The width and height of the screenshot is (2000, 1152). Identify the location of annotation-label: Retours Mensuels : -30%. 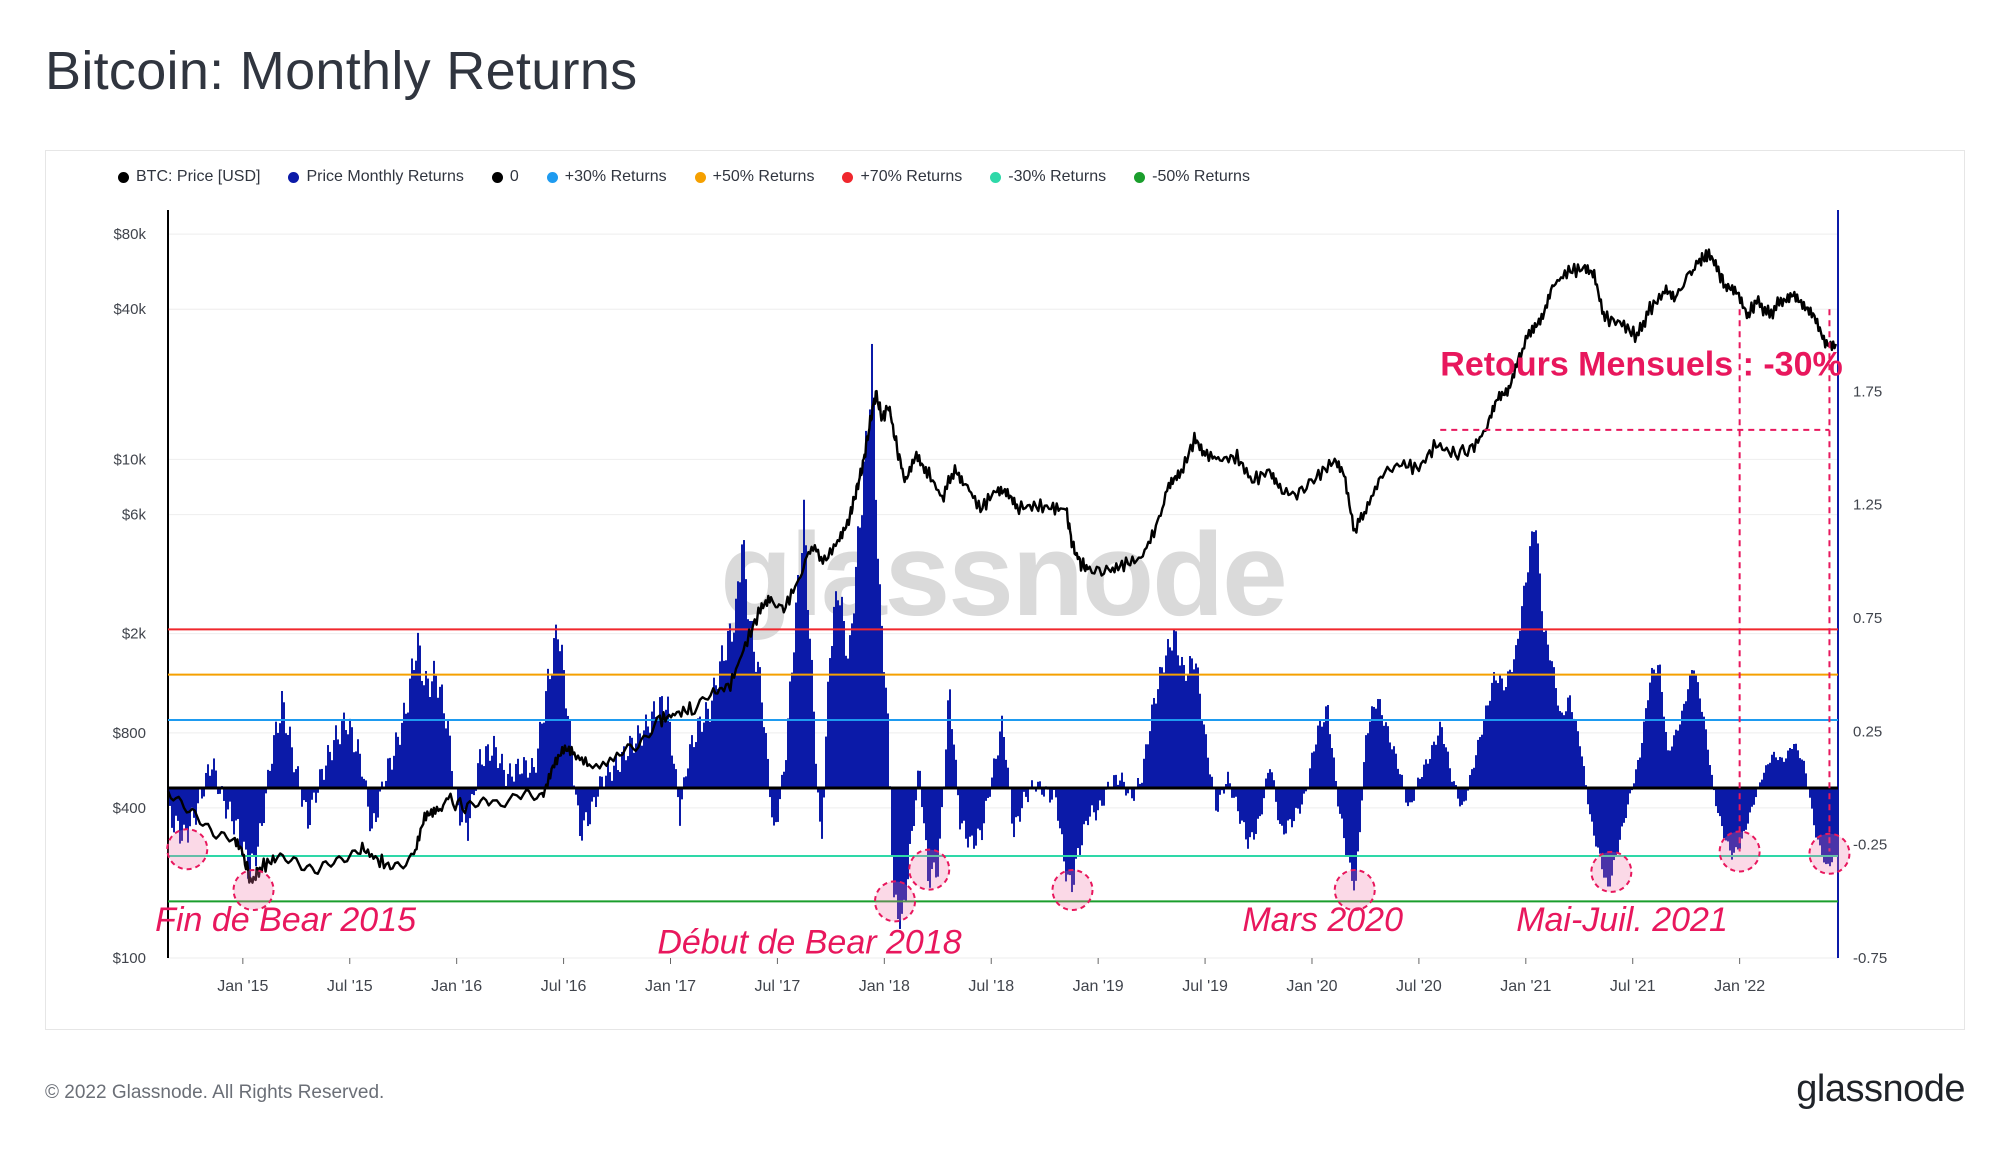
(1641, 364).